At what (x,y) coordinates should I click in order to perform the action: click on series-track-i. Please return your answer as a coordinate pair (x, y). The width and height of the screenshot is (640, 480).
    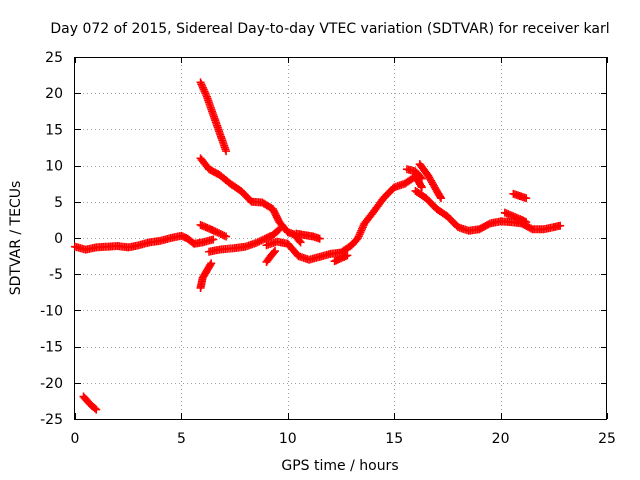
    Looking at the image, I should click on (271, 256).